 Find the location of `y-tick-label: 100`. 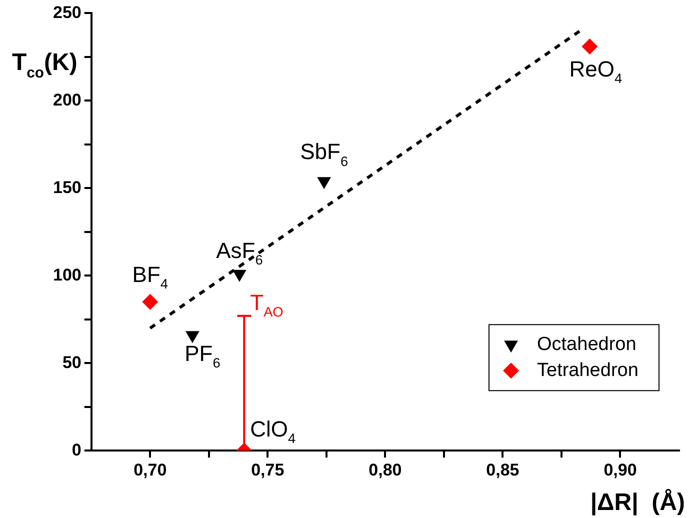

y-tick-label: 100 is located at coordinates (67, 274).